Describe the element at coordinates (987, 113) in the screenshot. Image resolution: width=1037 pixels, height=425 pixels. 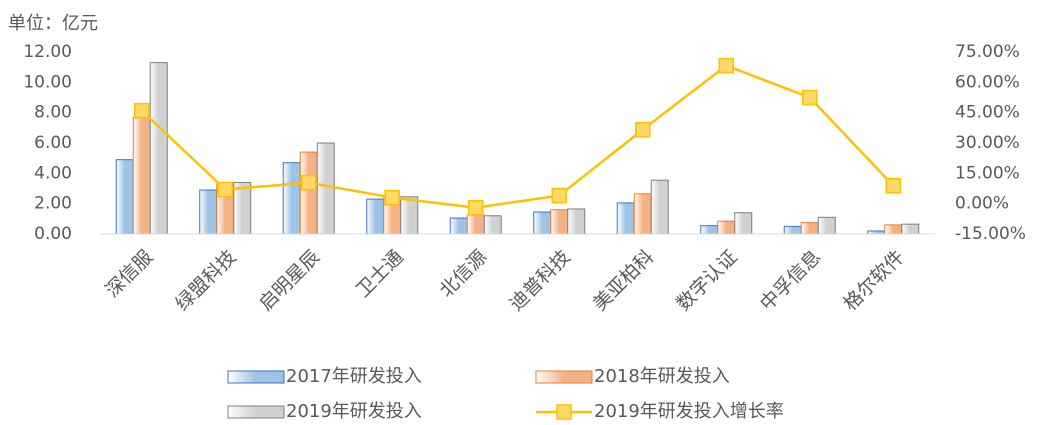
I see `y2-tick-label: 45.00%` at that location.